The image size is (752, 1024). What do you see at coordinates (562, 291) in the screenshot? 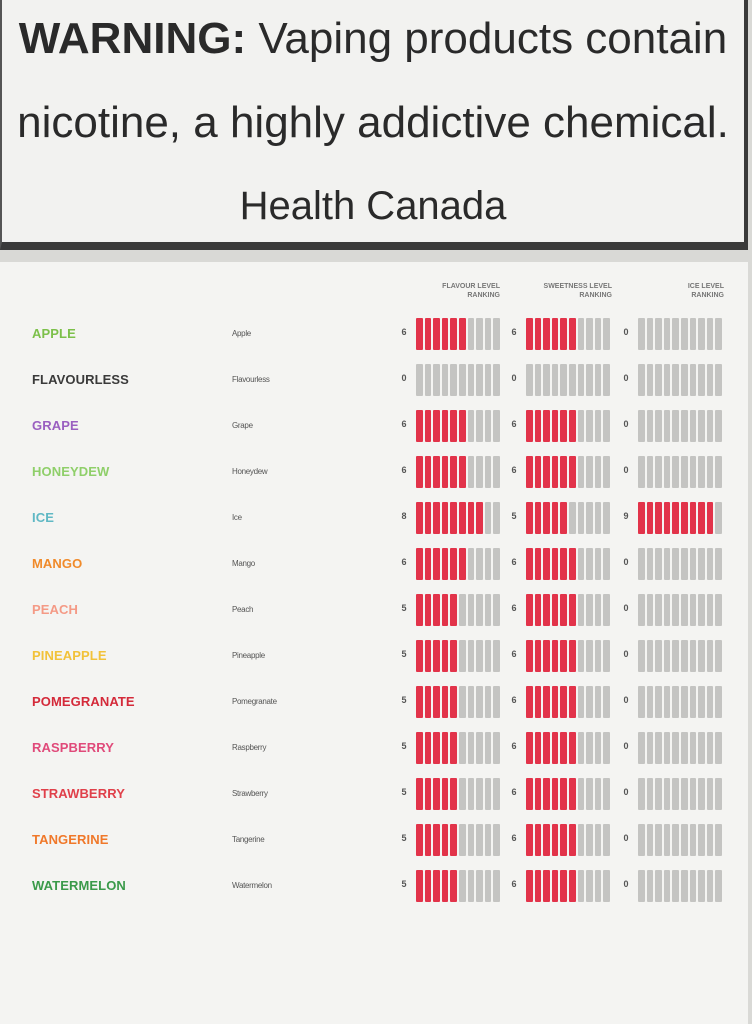
I see `sweetness-level-header: SWEETNESS LEVEL RANKING` at bounding box center [562, 291].